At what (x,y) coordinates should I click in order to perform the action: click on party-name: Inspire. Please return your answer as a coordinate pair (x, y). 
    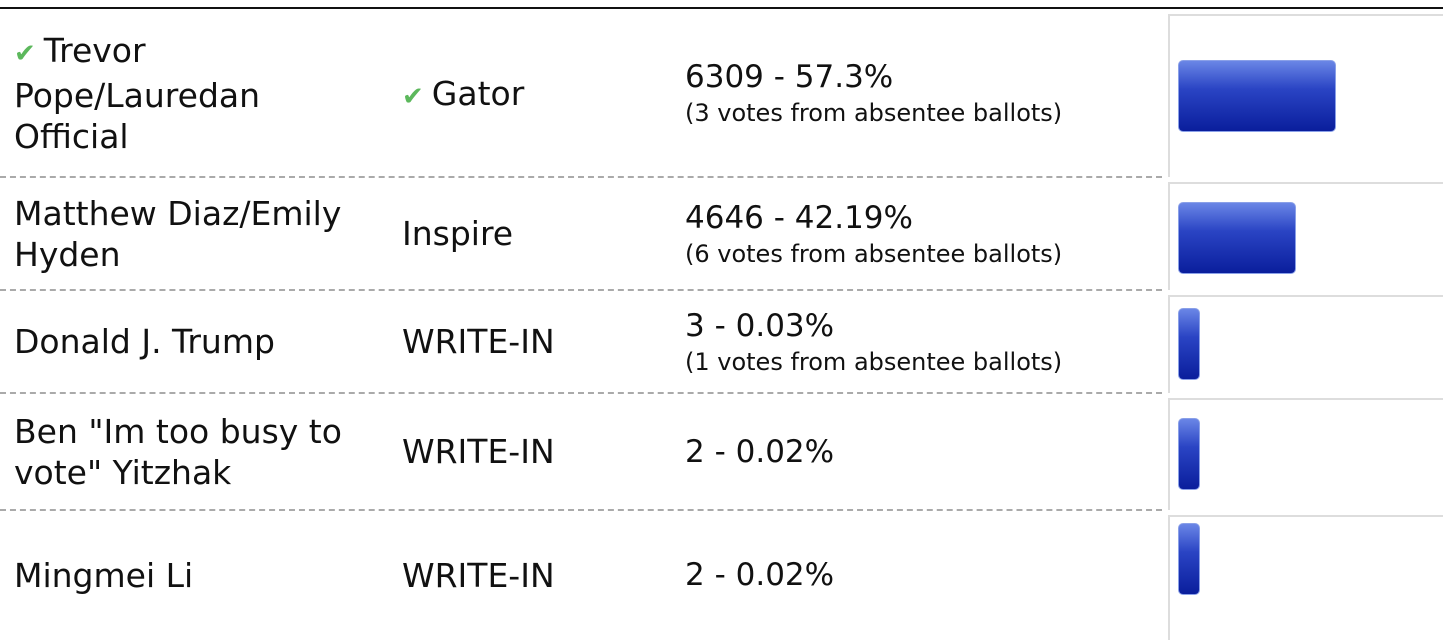
    Looking at the image, I should click on (458, 233).